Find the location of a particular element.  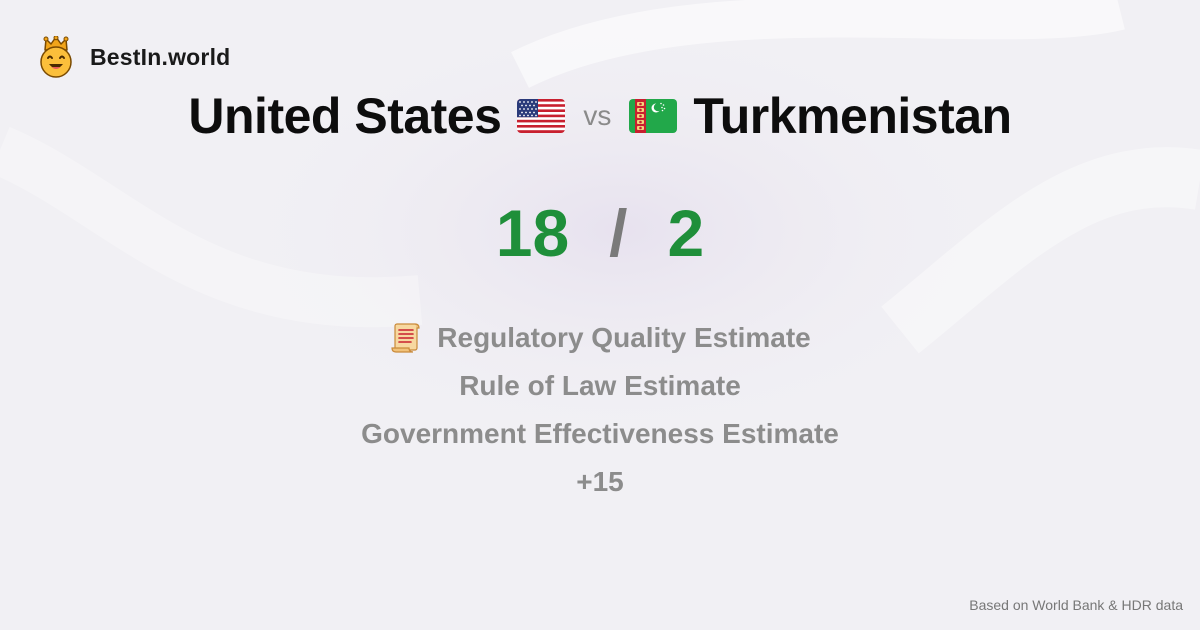

more-criteria-count: +15 is located at coordinates (600, 482).